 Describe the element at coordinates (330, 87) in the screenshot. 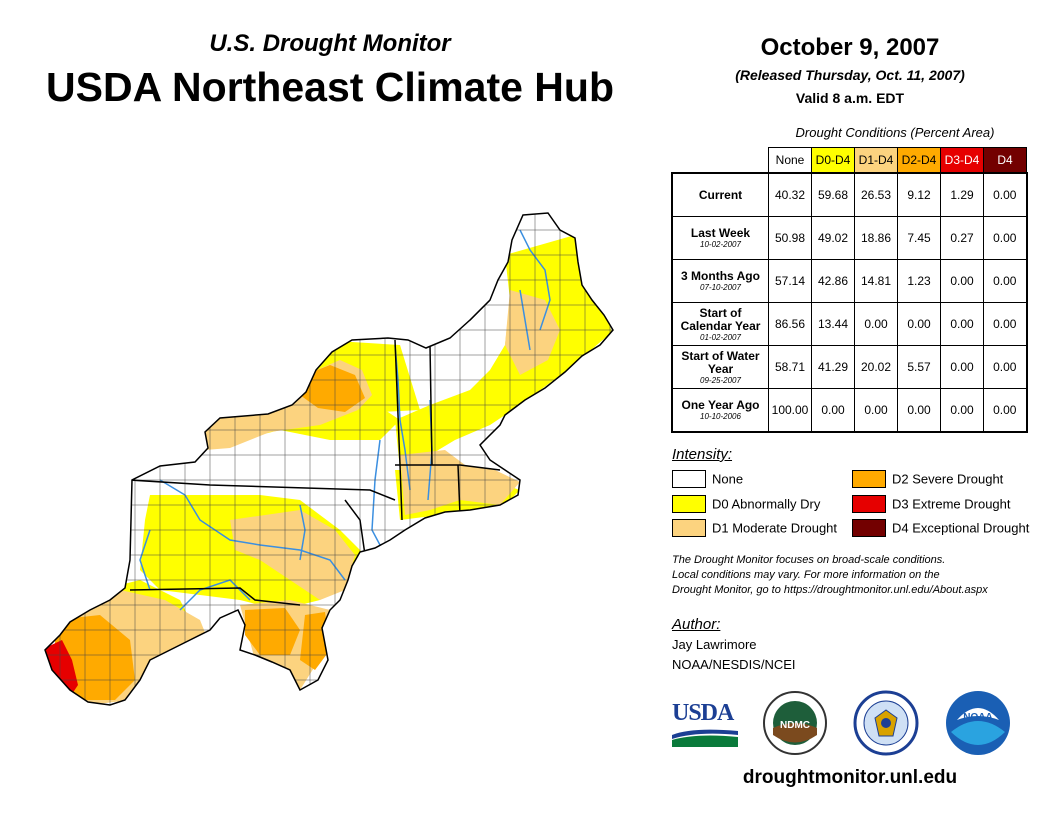

I see `page-title: USDA Northeast Climate Hub` at that location.